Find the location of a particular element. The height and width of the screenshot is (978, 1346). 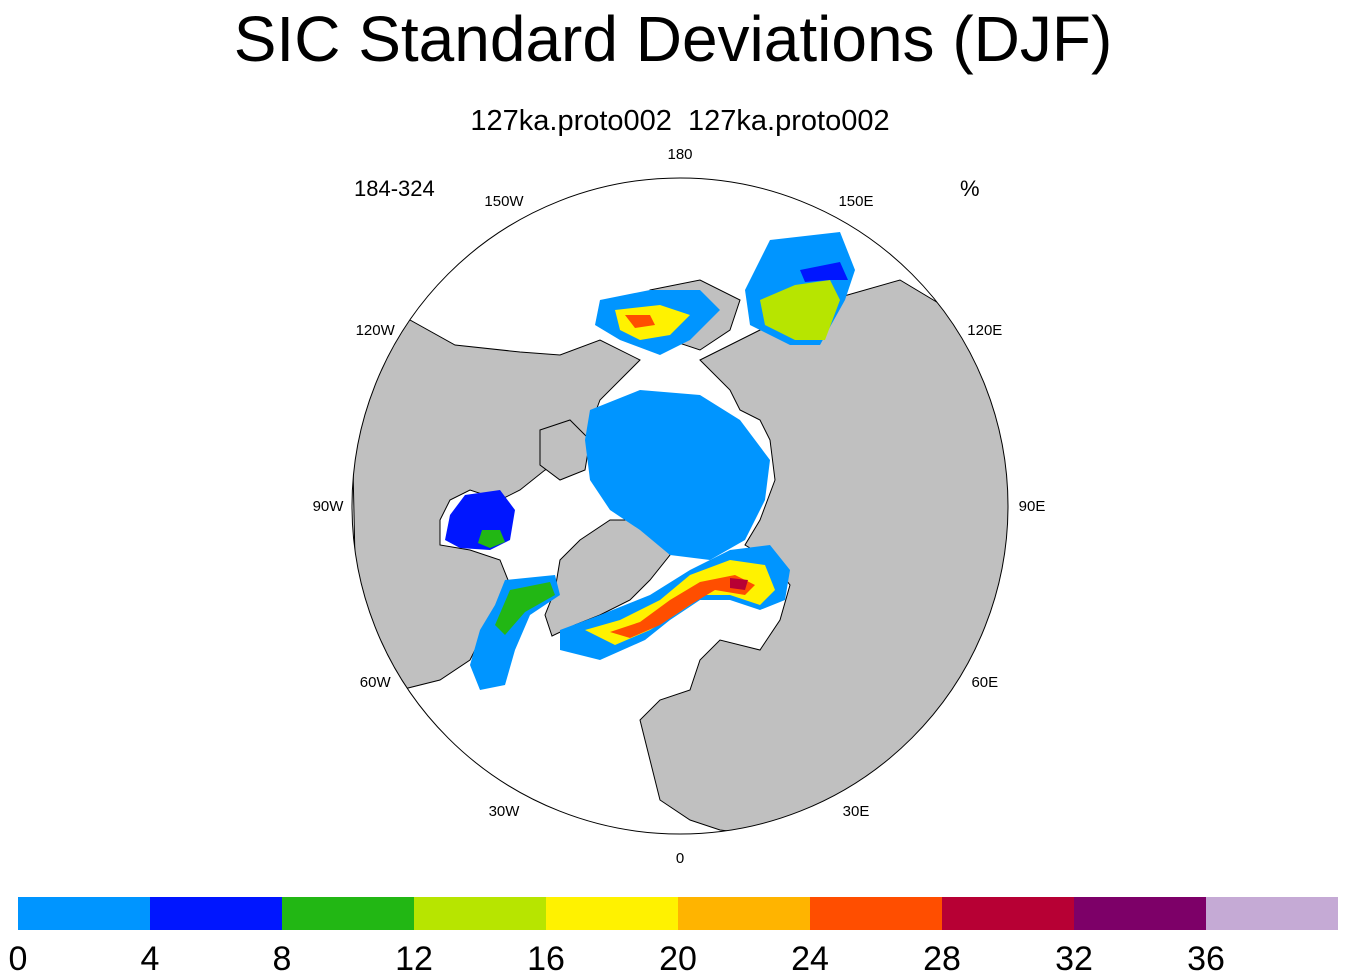

longitude-label: 60E is located at coordinates (984, 682).